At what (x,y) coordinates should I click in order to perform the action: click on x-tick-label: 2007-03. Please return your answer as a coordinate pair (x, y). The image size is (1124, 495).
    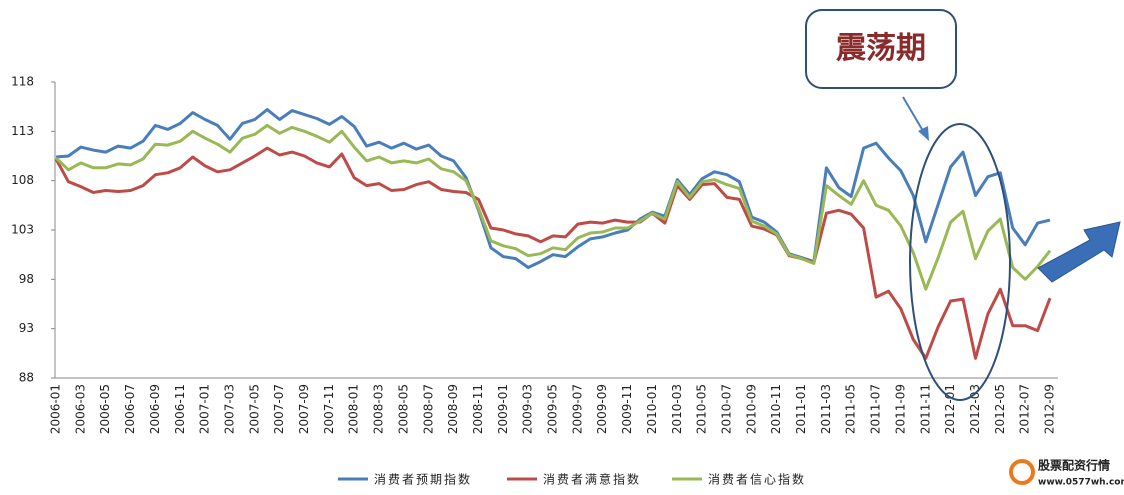
    Looking at the image, I should click on (229, 409).